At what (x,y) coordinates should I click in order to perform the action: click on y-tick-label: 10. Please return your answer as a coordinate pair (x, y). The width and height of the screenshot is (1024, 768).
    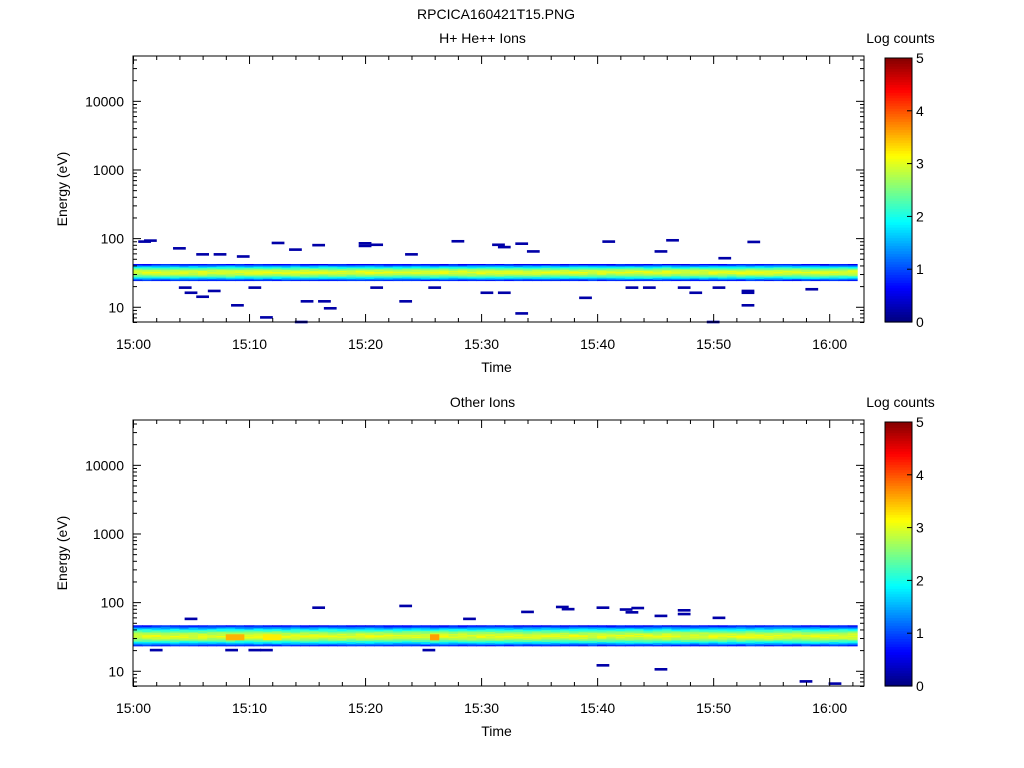
    Looking at the image, I should click on (116, 671).